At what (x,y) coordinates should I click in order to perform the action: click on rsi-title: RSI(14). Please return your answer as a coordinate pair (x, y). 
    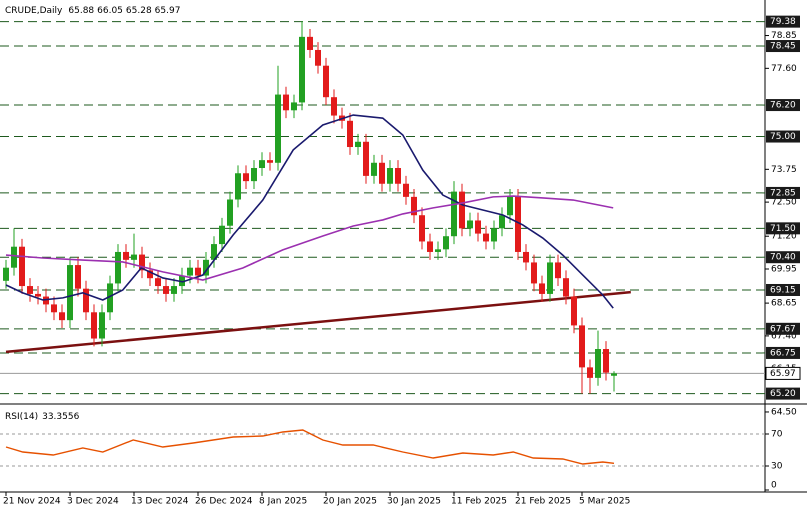
    Looking at the image, I should click on (21, 417).